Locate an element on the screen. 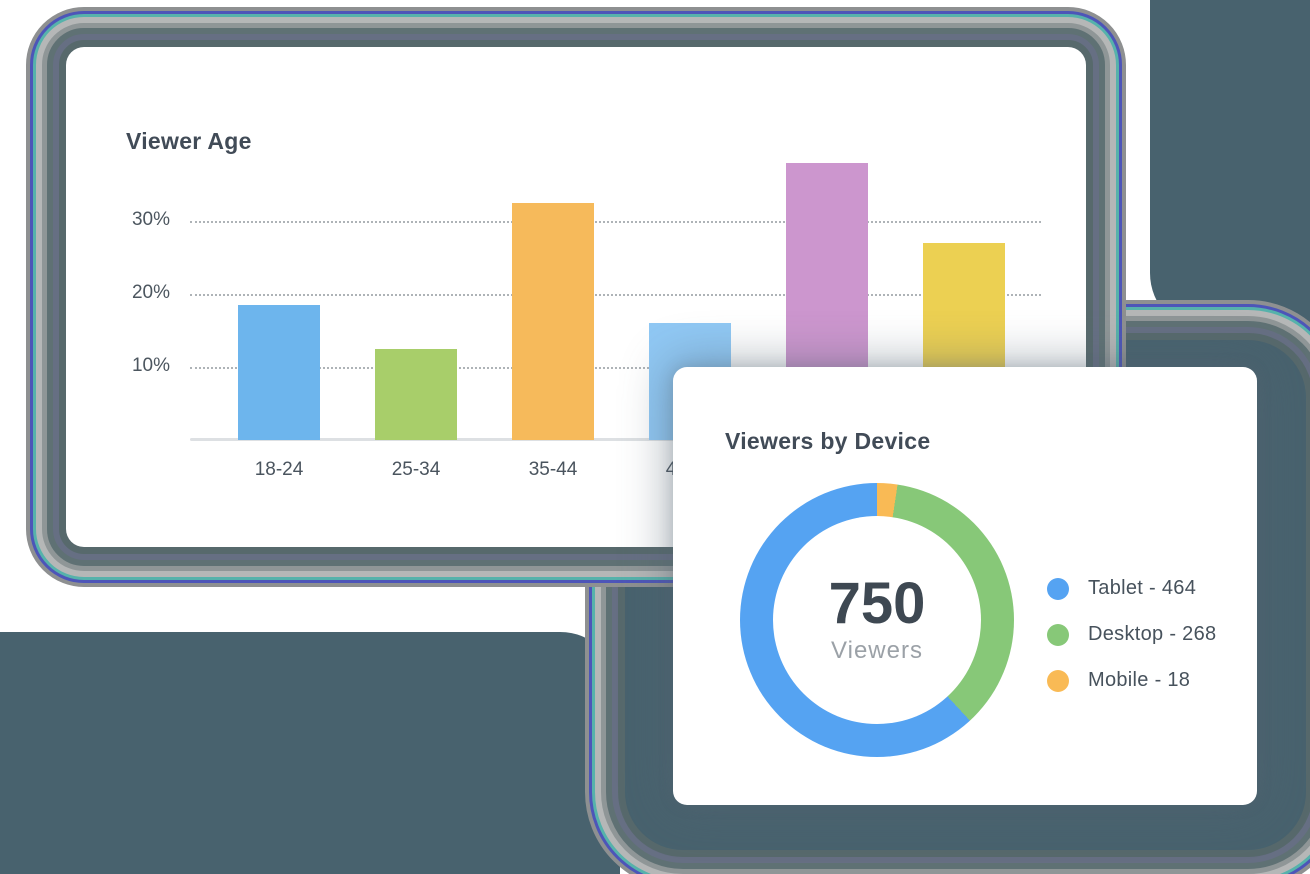  legend-item-tablet: Tablet - 464 is located at coordinates (1131, 588).